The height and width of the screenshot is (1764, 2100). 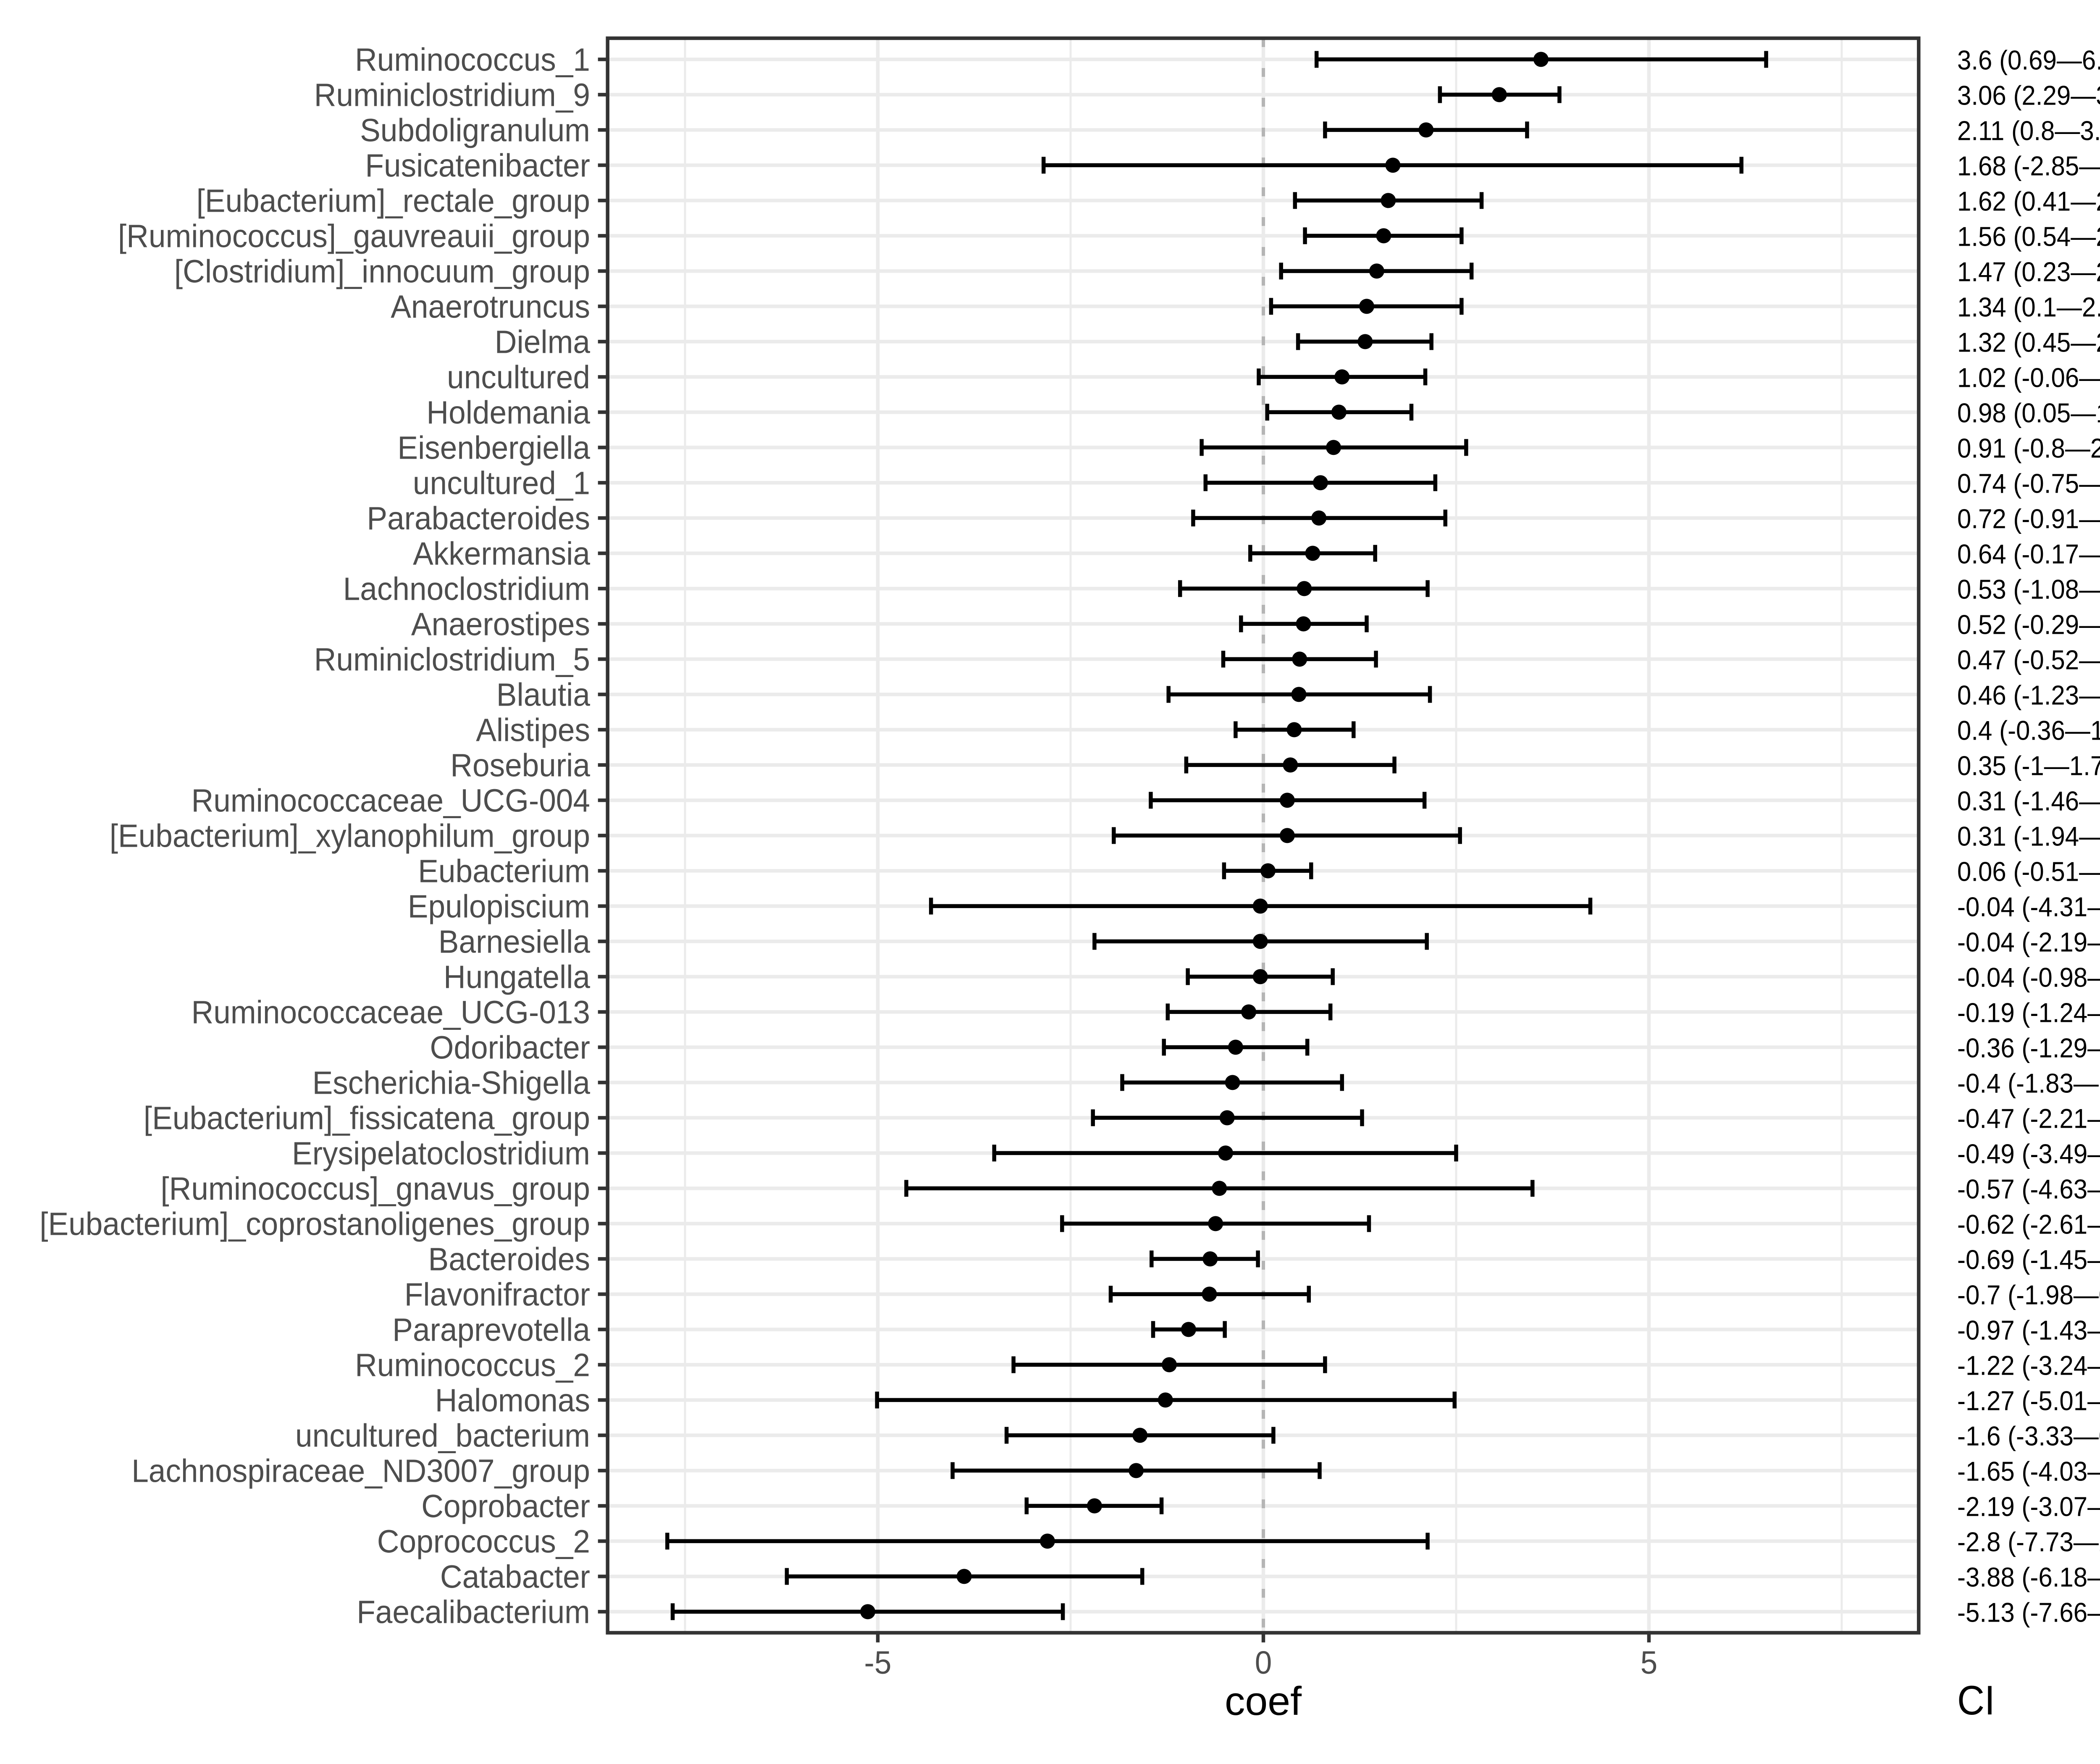 I want to click on svg-text: Alistipes, so click(x=533, y=730).